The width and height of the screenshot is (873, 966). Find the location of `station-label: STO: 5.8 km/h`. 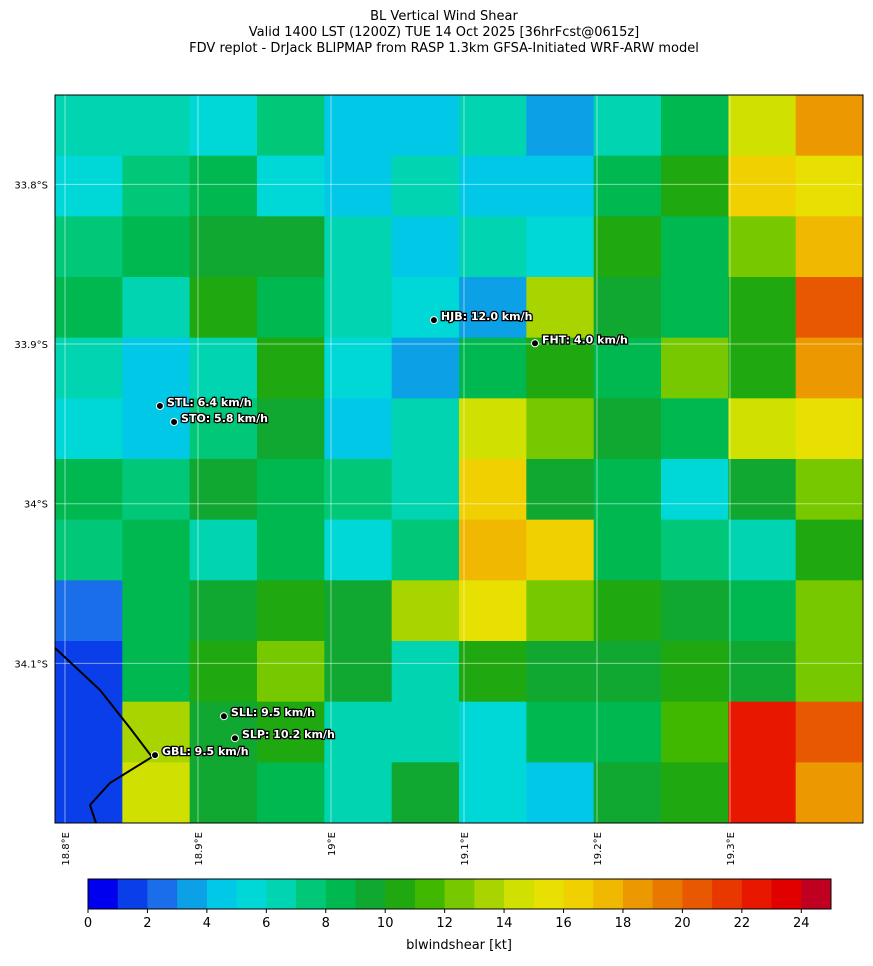

station-label: STO: 5.8 km/h is located at coordinates (224, 418).